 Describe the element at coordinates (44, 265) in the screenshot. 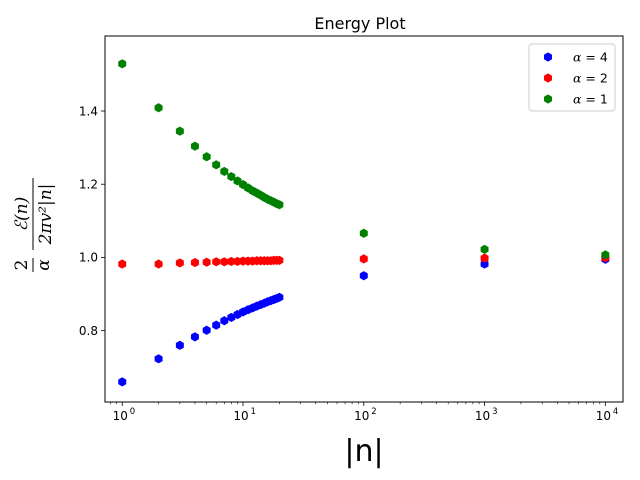

I see `y-label-coef-denominator: α` at that location.